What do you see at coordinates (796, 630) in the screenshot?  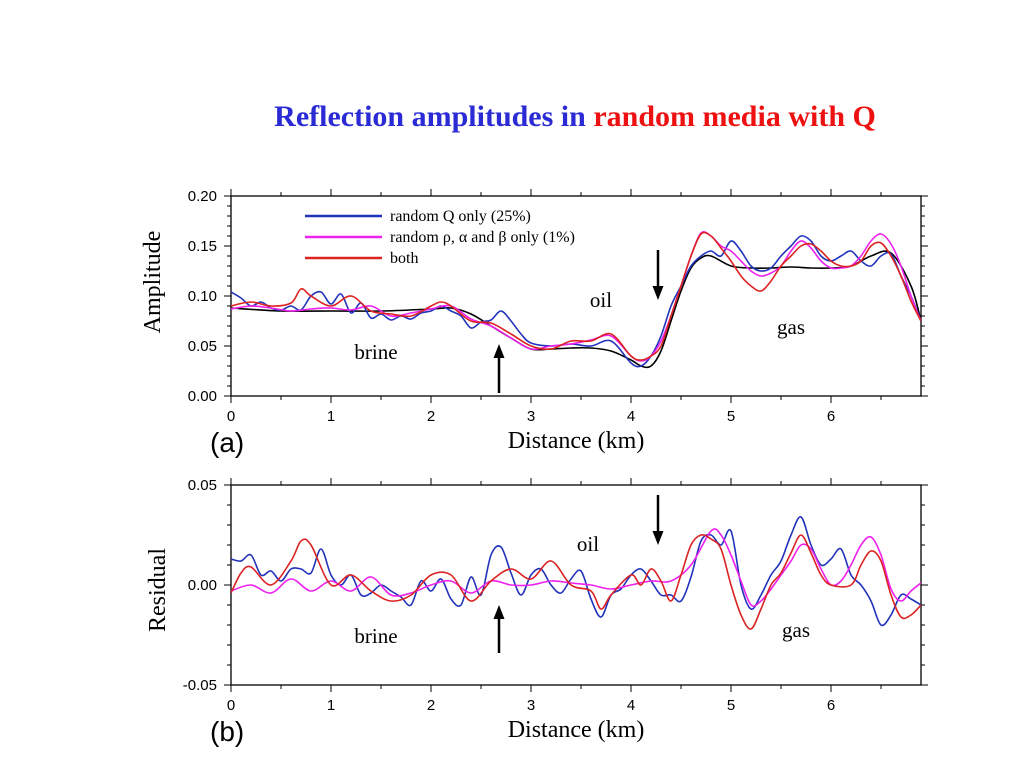 I see `panel-b-annotation-gas: gas` at bounding box center [796, 630].